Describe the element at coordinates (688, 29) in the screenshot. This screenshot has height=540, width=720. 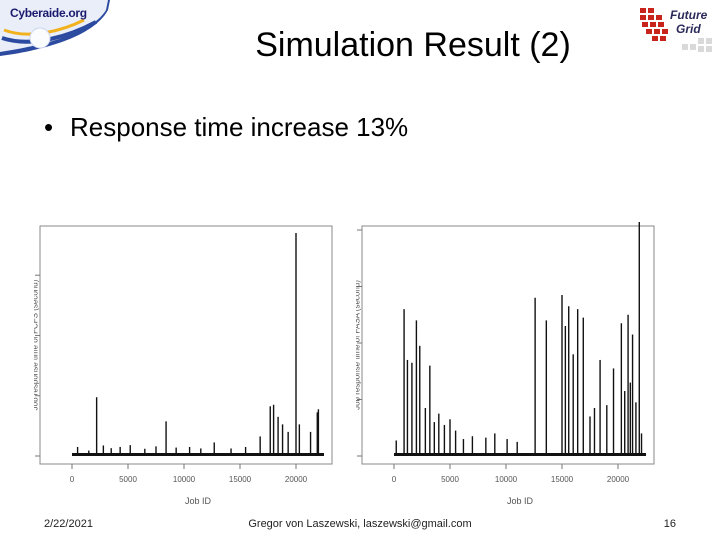
I see `futuregrid-logo-text-grid: Grid` at that location.